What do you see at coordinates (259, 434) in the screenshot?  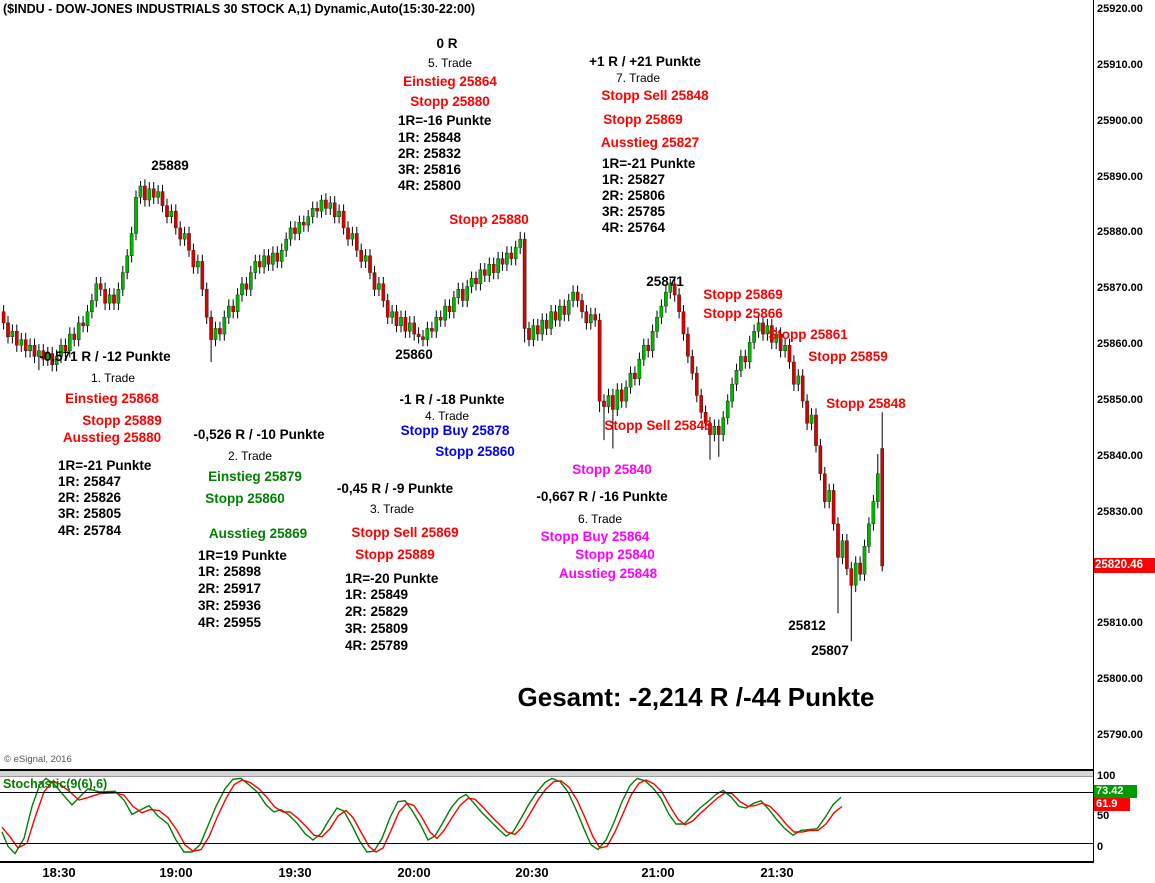 I see `annotation-label: -0,526 R / -10 Punkte` at bounding box center [259, 434].